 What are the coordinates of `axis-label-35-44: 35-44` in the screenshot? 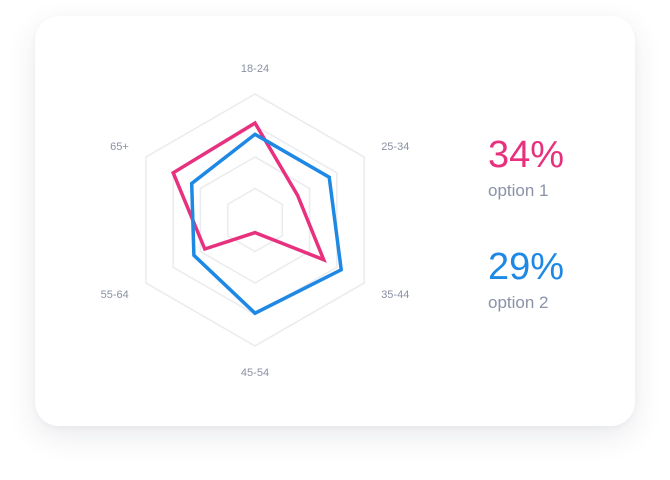 It's located at (395, 295).